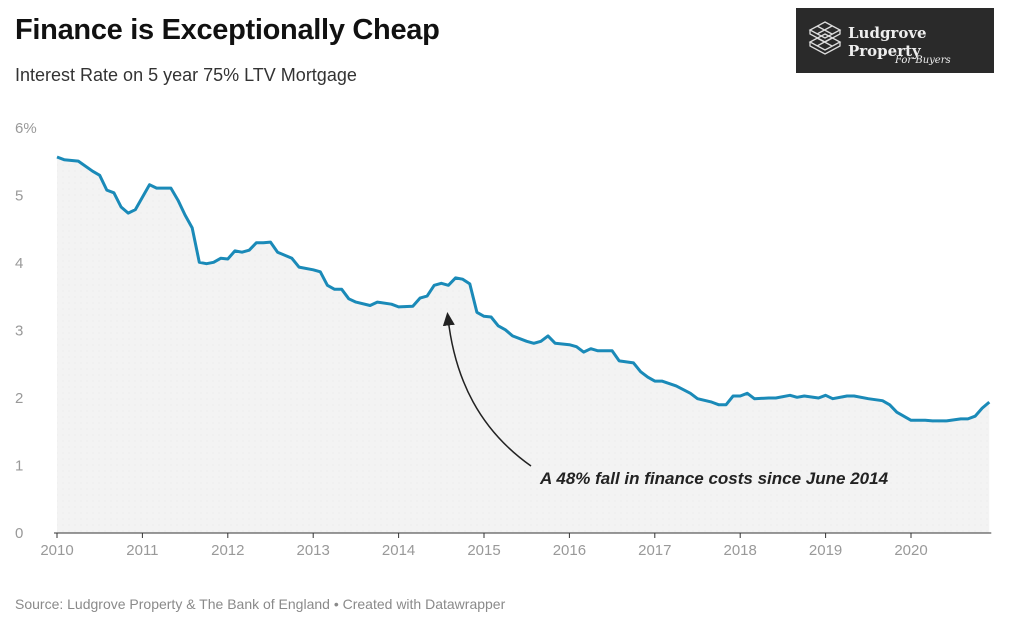  What do you see at coordinates (313, 550) in the screenshot?
I see `x-tick-label: 2013` at bounding box center [313, 550].